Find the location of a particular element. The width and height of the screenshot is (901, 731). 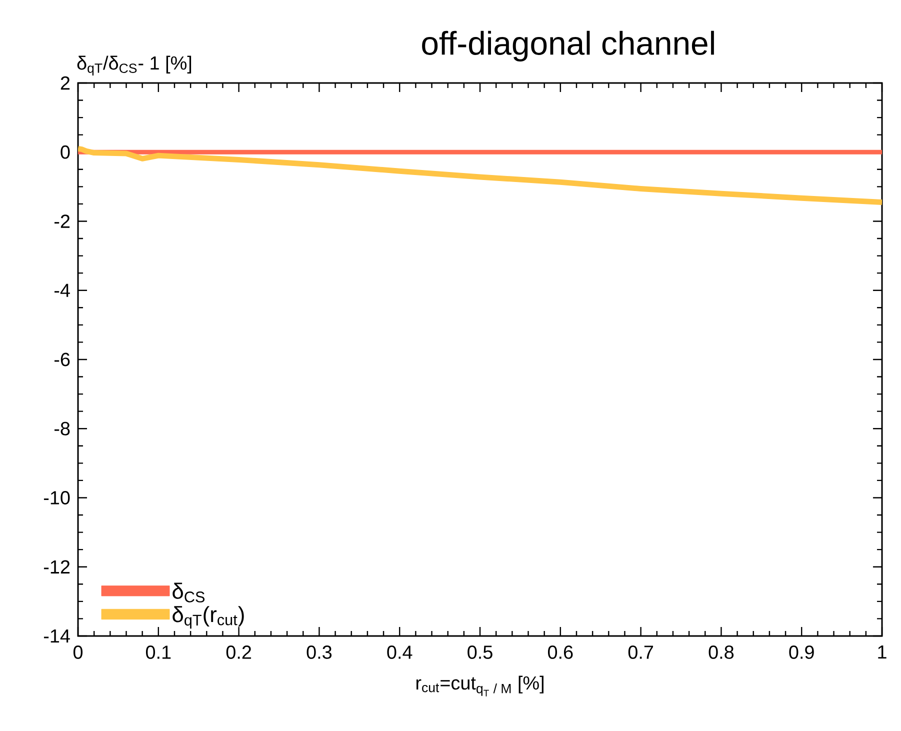

legend-label: δ$_{qT}$(r$_{cut}$) is located at coordinates (208, 617).